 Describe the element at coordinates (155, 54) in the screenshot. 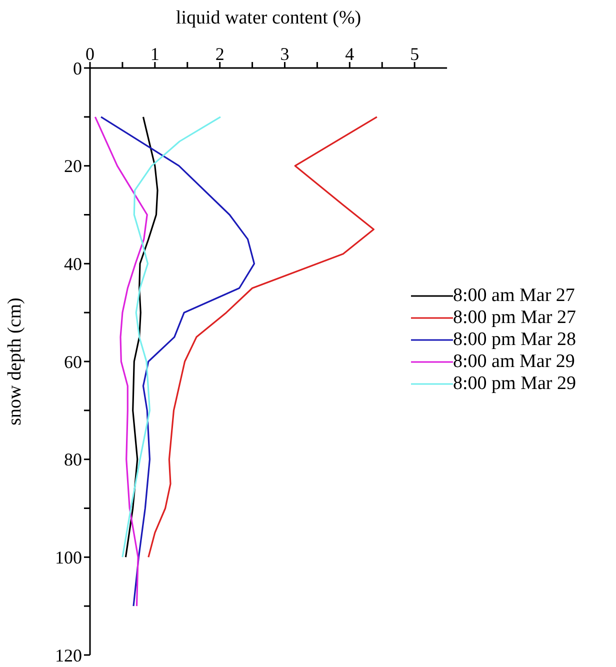

I see `x-tick-label: 1` at that location.